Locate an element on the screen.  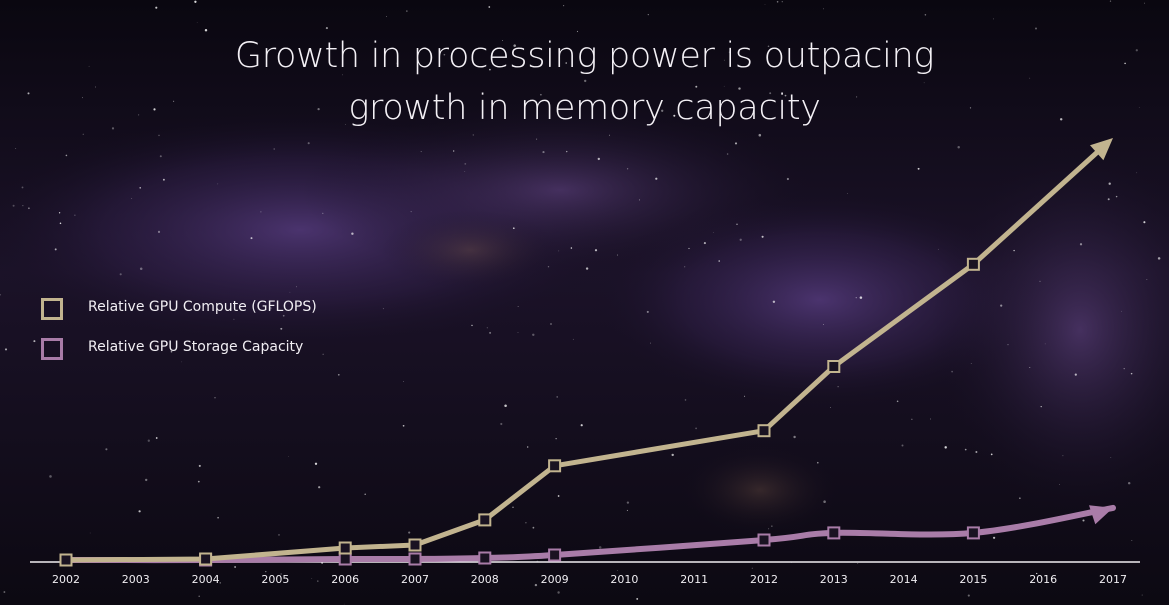
series-line-storage is located at coordinates (589, 534).